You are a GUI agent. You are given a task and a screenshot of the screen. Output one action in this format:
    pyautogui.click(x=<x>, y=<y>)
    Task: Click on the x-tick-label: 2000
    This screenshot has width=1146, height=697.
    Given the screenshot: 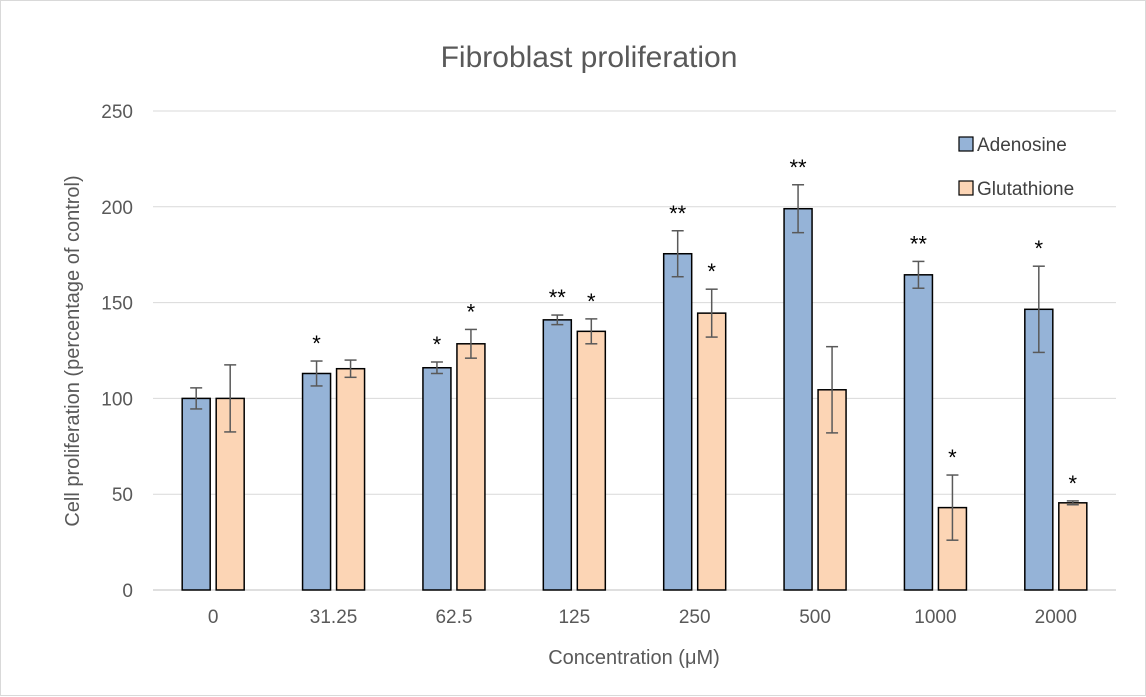 What is the action you would take?
    pyautogui.click(x=1056, y=617)
    